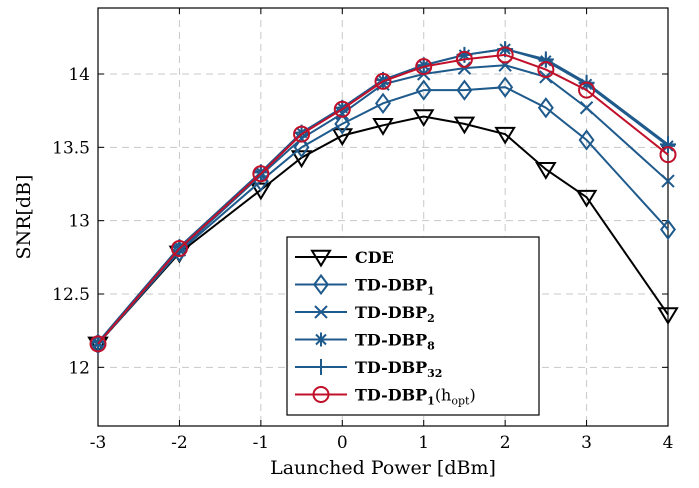 The width and height of the screenshot is (699, 488). I want to click on legend-label: TD-DBP32, so click(398, 369).